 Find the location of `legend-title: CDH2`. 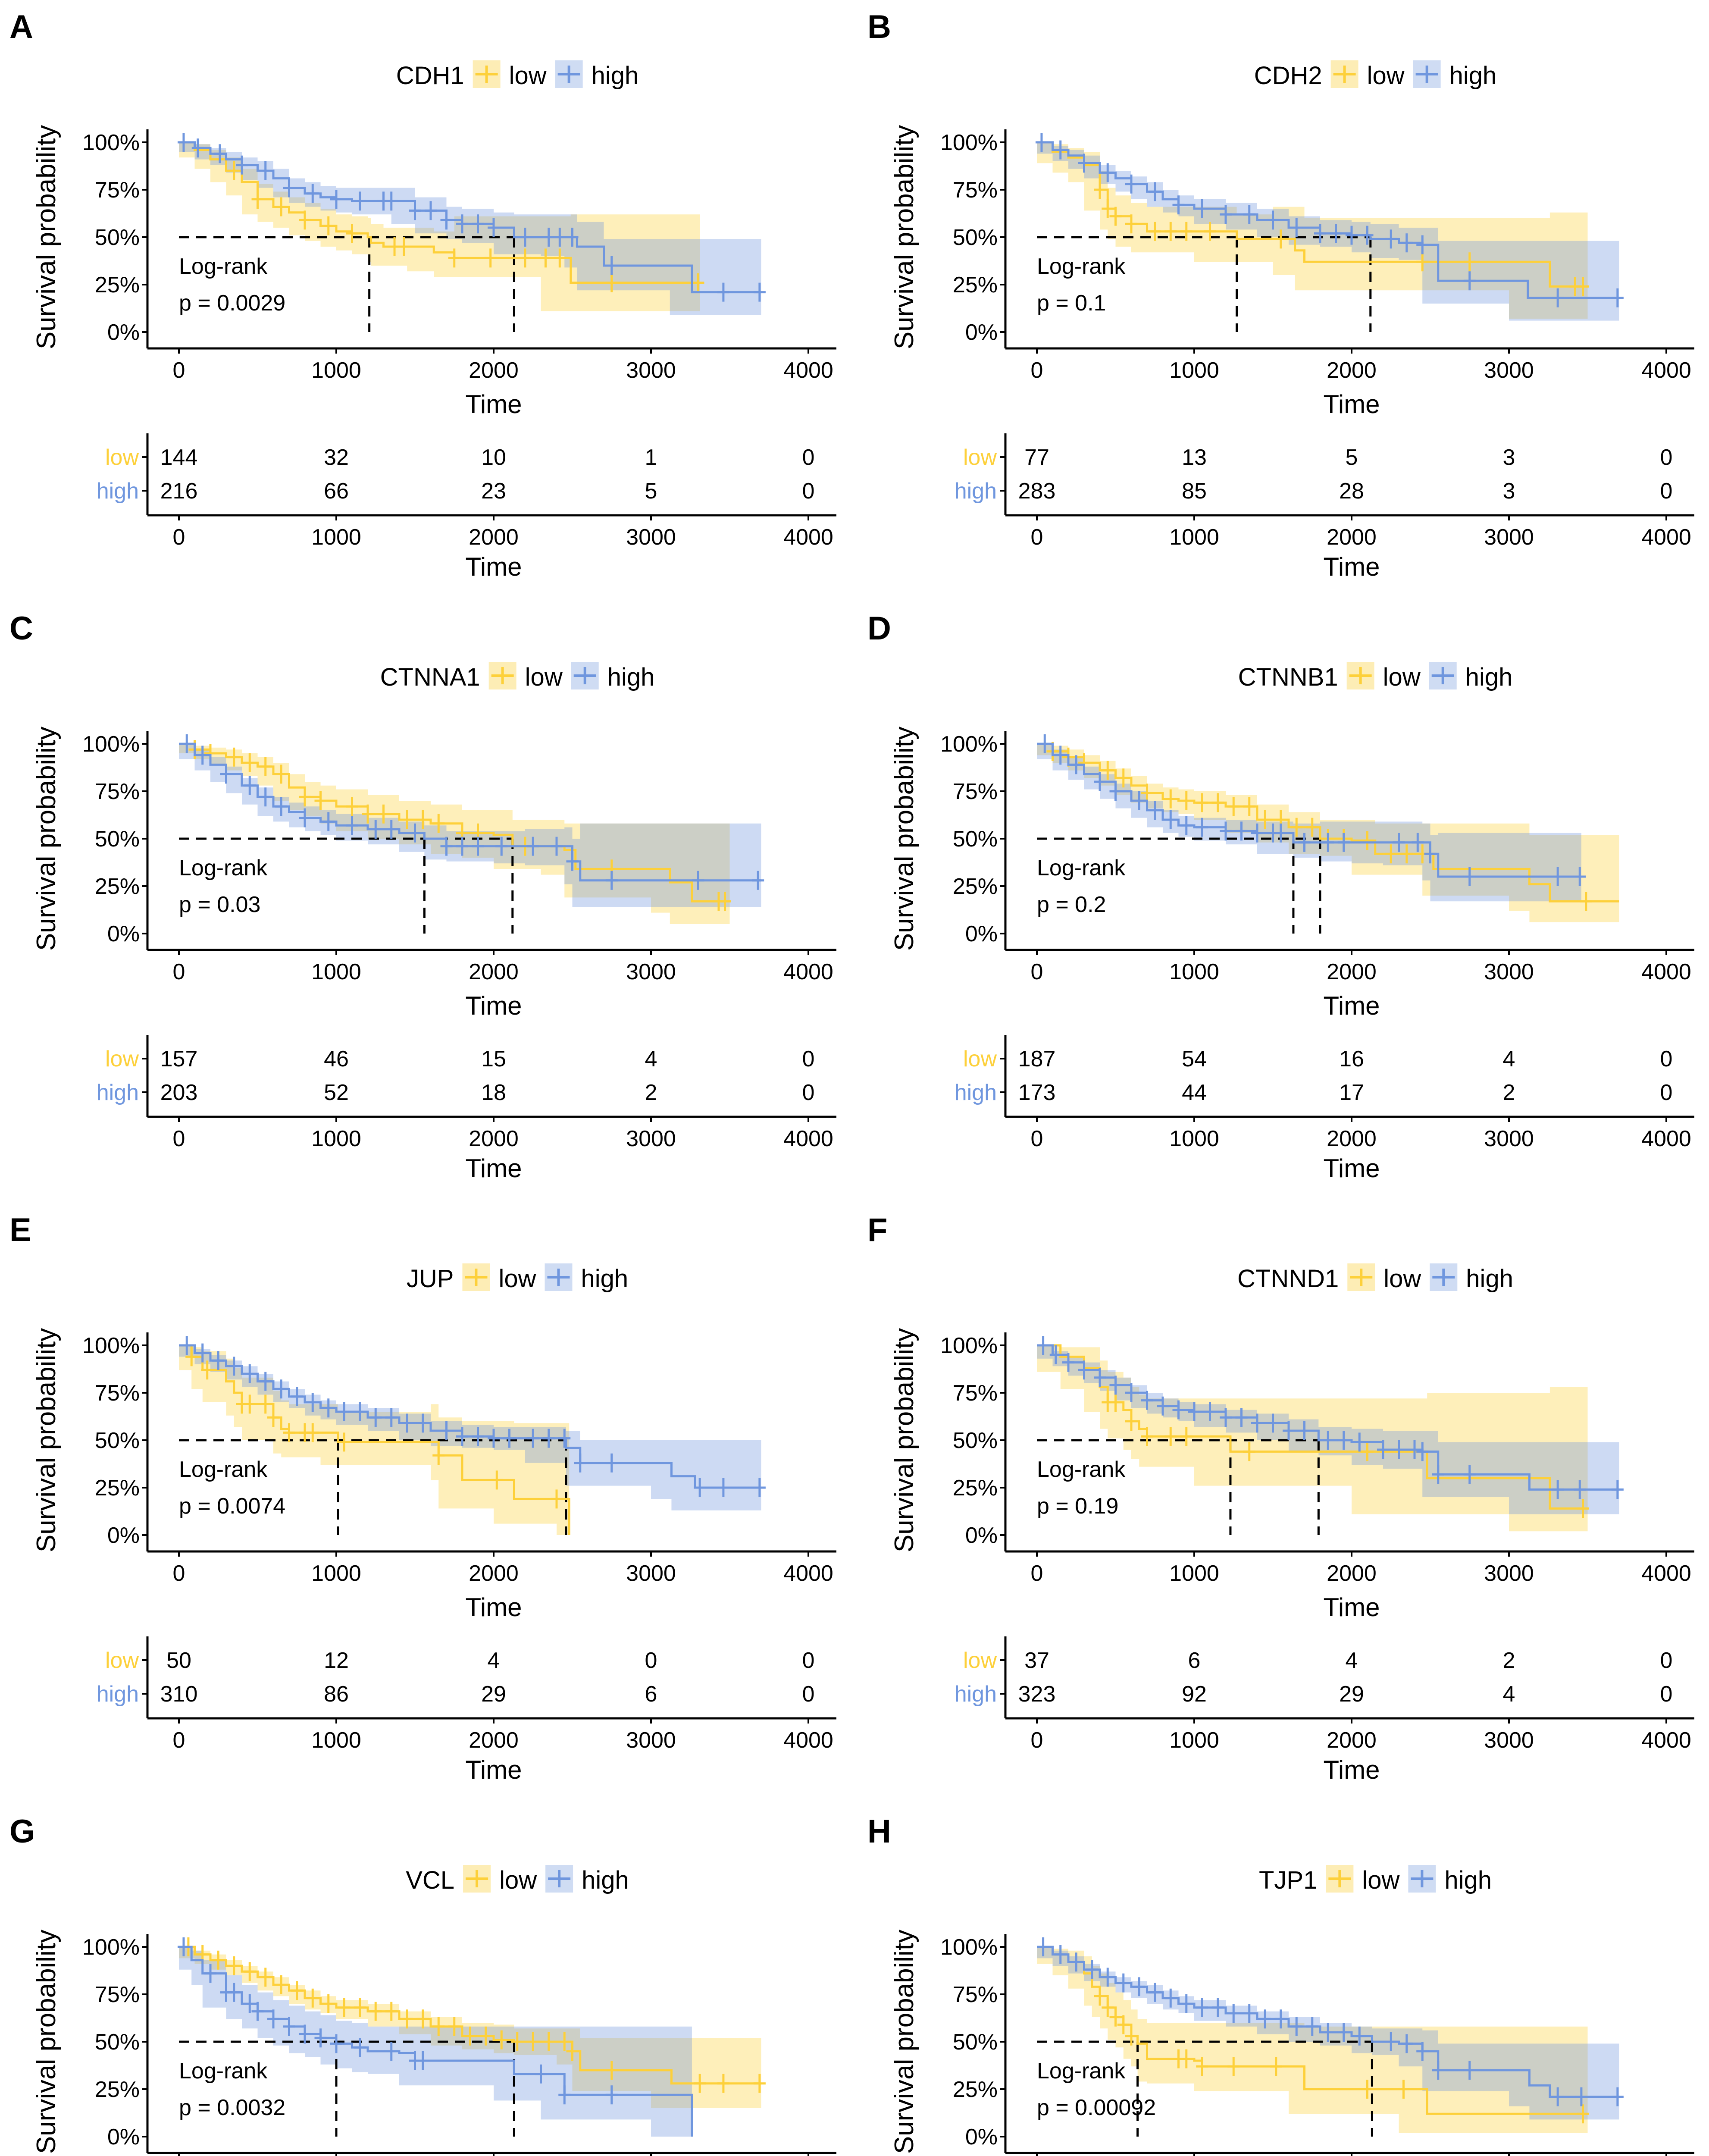

legend-title: CDH2 is located at coordinates (1288, 76).